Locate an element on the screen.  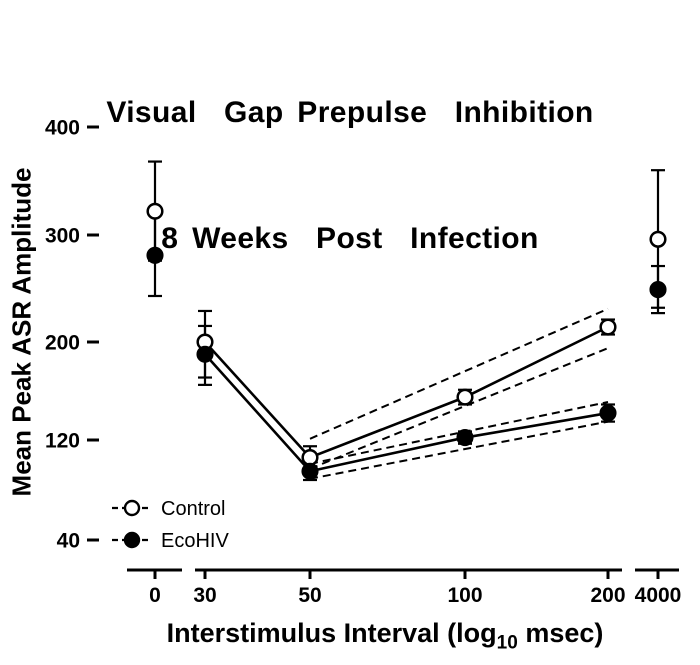
y-tick-label: 40 is located at coordinates (68, 541).